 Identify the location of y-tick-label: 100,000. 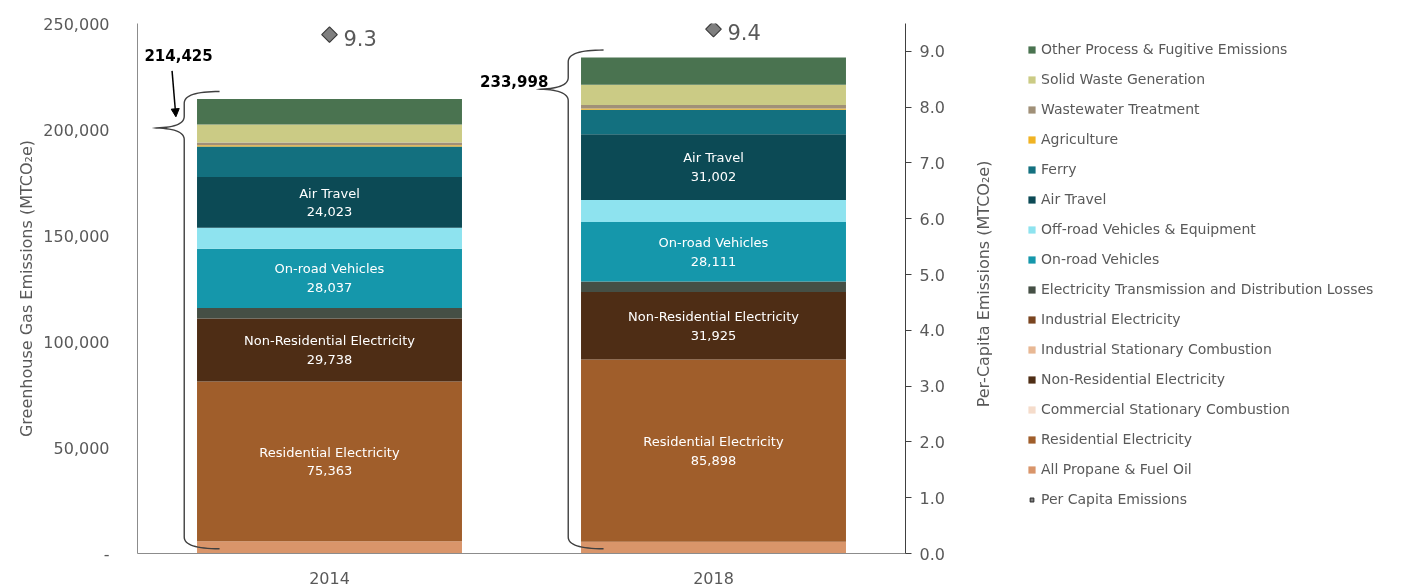
(76, 342).